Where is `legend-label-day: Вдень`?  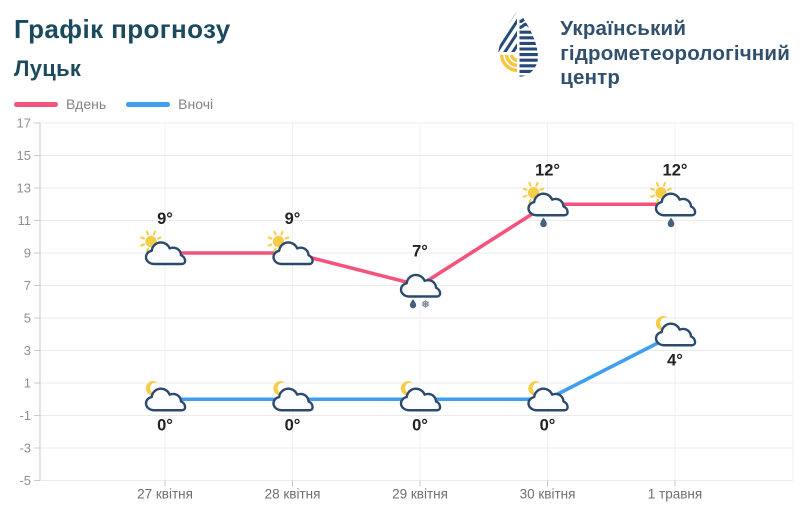 legend-label-day: Вдень is located at coordinates (86, 104).